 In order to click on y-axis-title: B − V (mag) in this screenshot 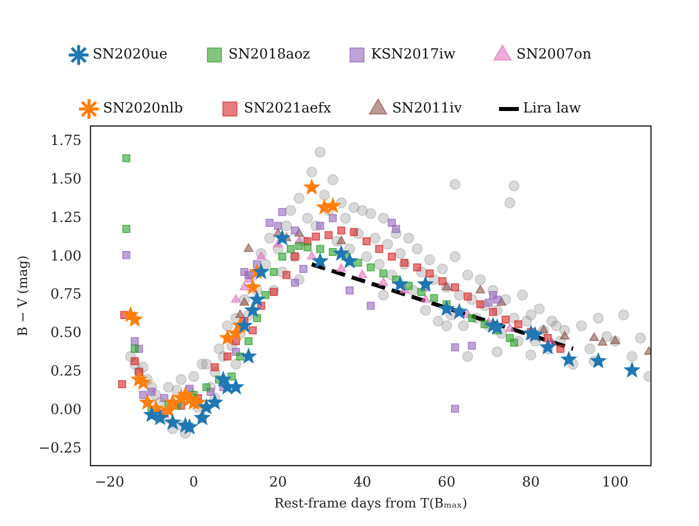, I will do `click(24, 295)`.